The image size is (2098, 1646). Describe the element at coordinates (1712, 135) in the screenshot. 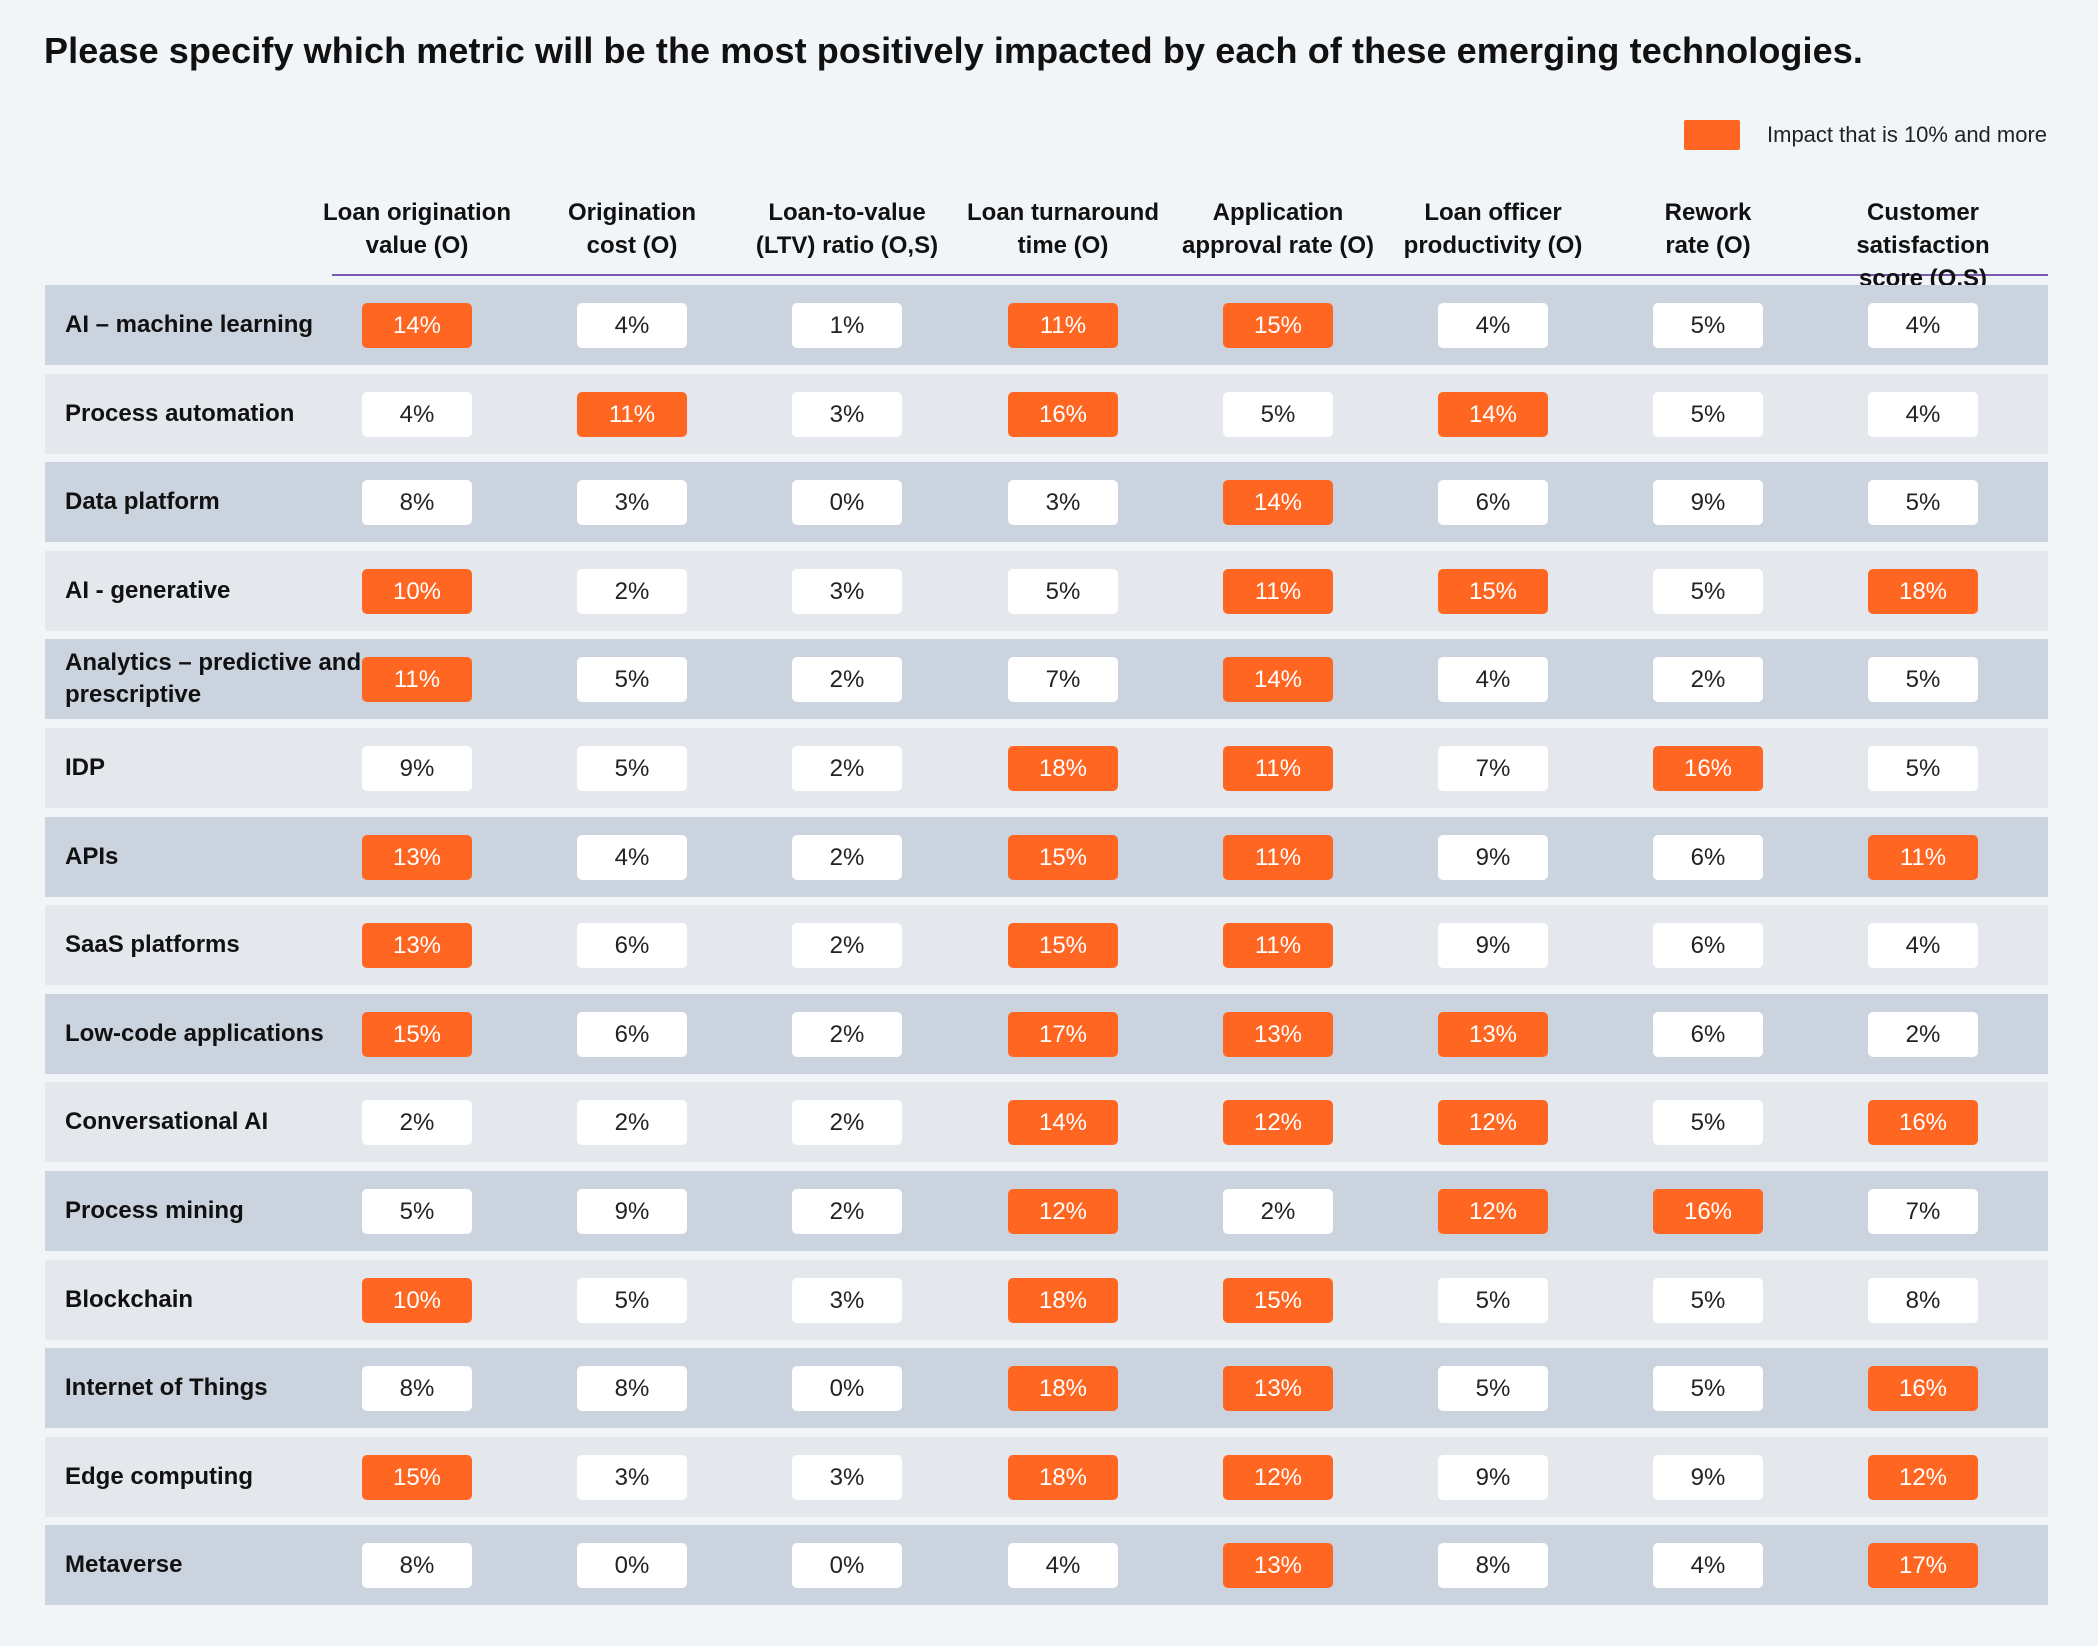

I see `legend-swatch` at that location.